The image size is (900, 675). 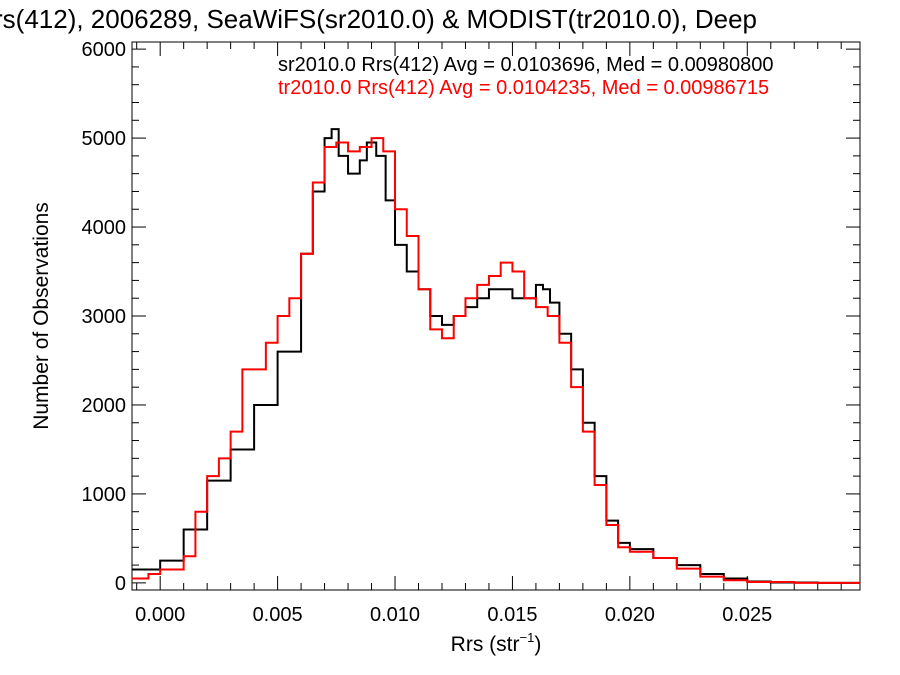 What do you see at coordinates (104, 228) in the screenshot?
I see `y-tick-label: 4000` at bounding box center [104, 228].